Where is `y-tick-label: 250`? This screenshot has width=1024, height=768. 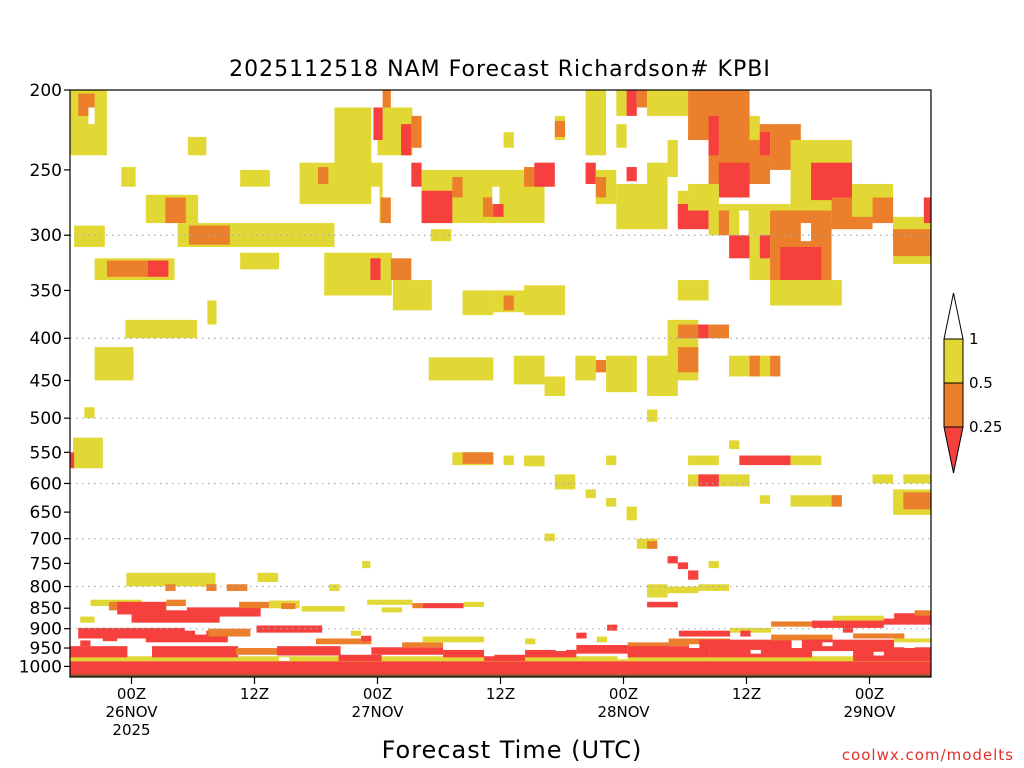 y-tick-label: 250 is located at coordinates (46, 171).